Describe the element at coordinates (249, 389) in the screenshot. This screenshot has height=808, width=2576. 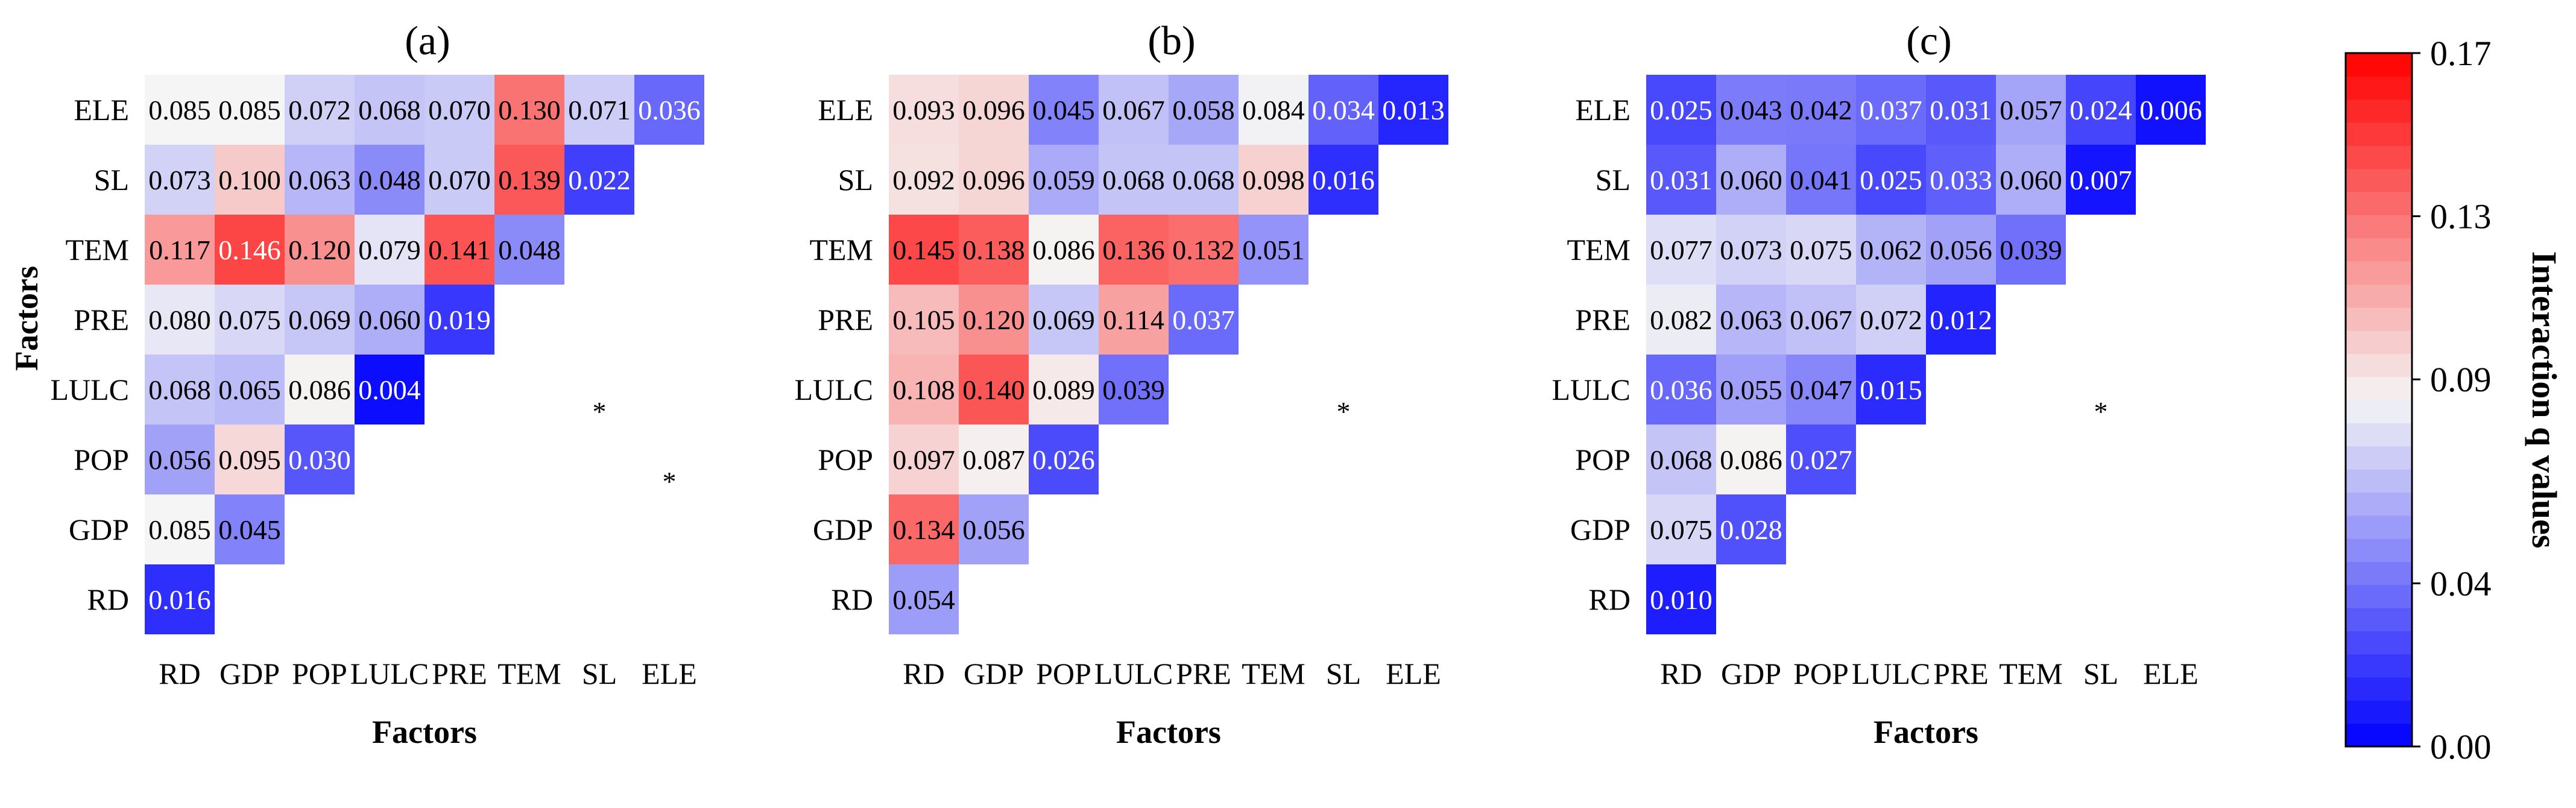
I see `cell-value-label: 0.065` at that location.